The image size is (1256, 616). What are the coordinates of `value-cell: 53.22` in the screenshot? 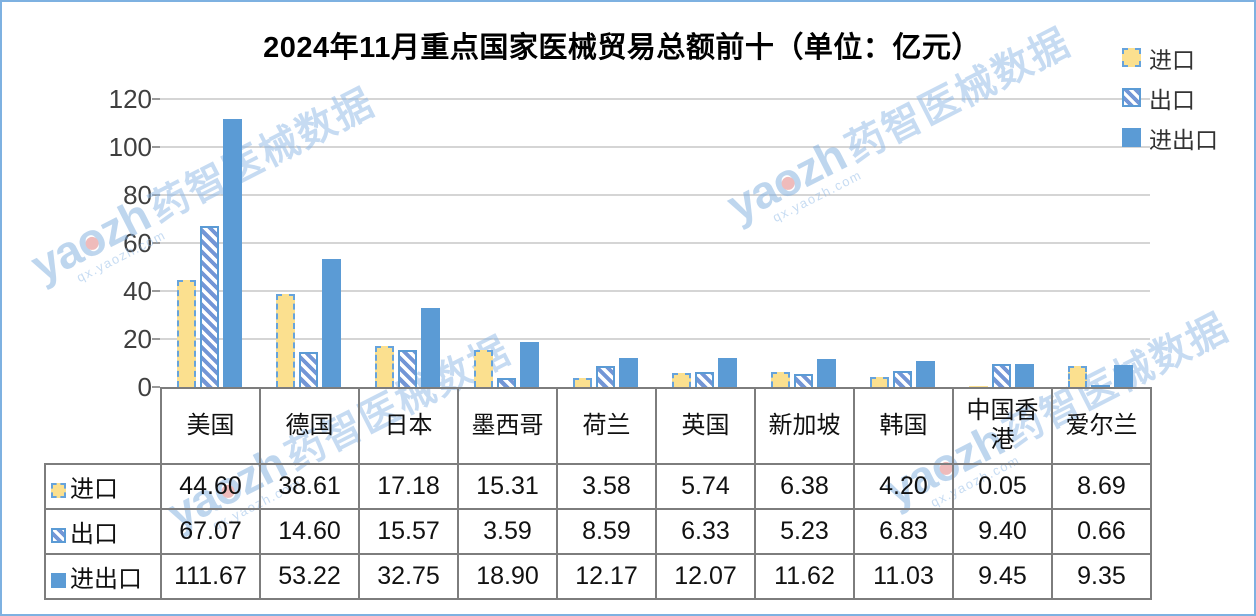 It's located at (309, 576).